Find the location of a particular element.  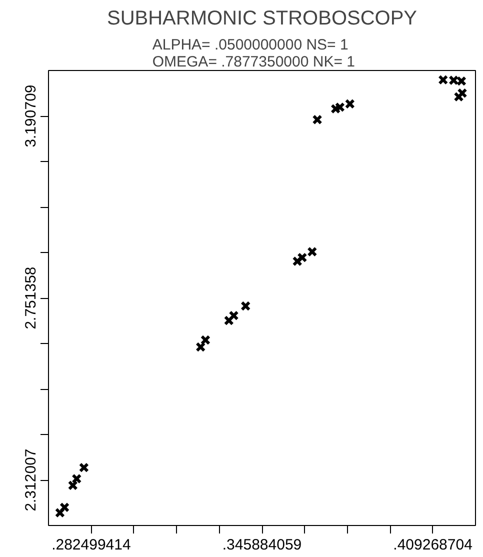

chart-title: SUBHARMONIC STROBOSCOPY is located at coordinates (262, 19).